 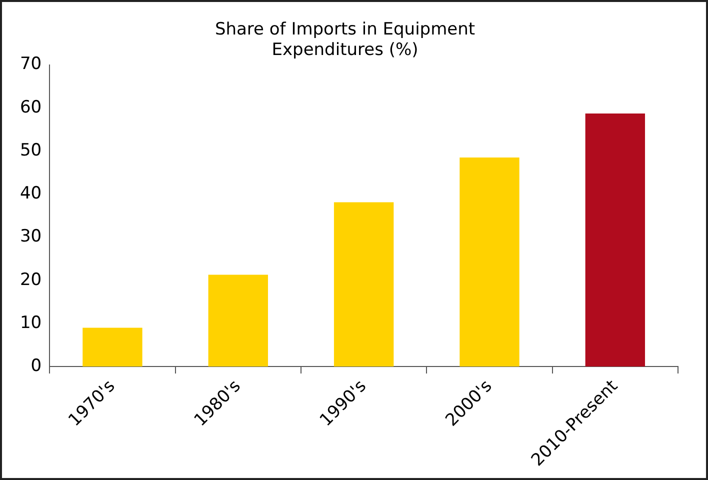 What do you see at coordinates (345, 40) in the screenshot?
I see `chart-title: Share of Imports in Equipment Expenditures (%)` at bounding box center [345, 40].